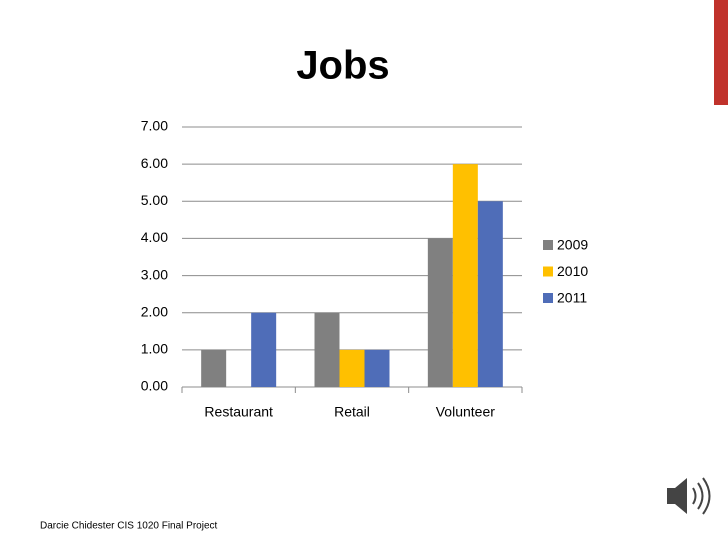 The image size is (728, 546). Describe the element at coordinates (465, 412) in the screenshot. I see `x-tick-label: Volunteer` at that location.